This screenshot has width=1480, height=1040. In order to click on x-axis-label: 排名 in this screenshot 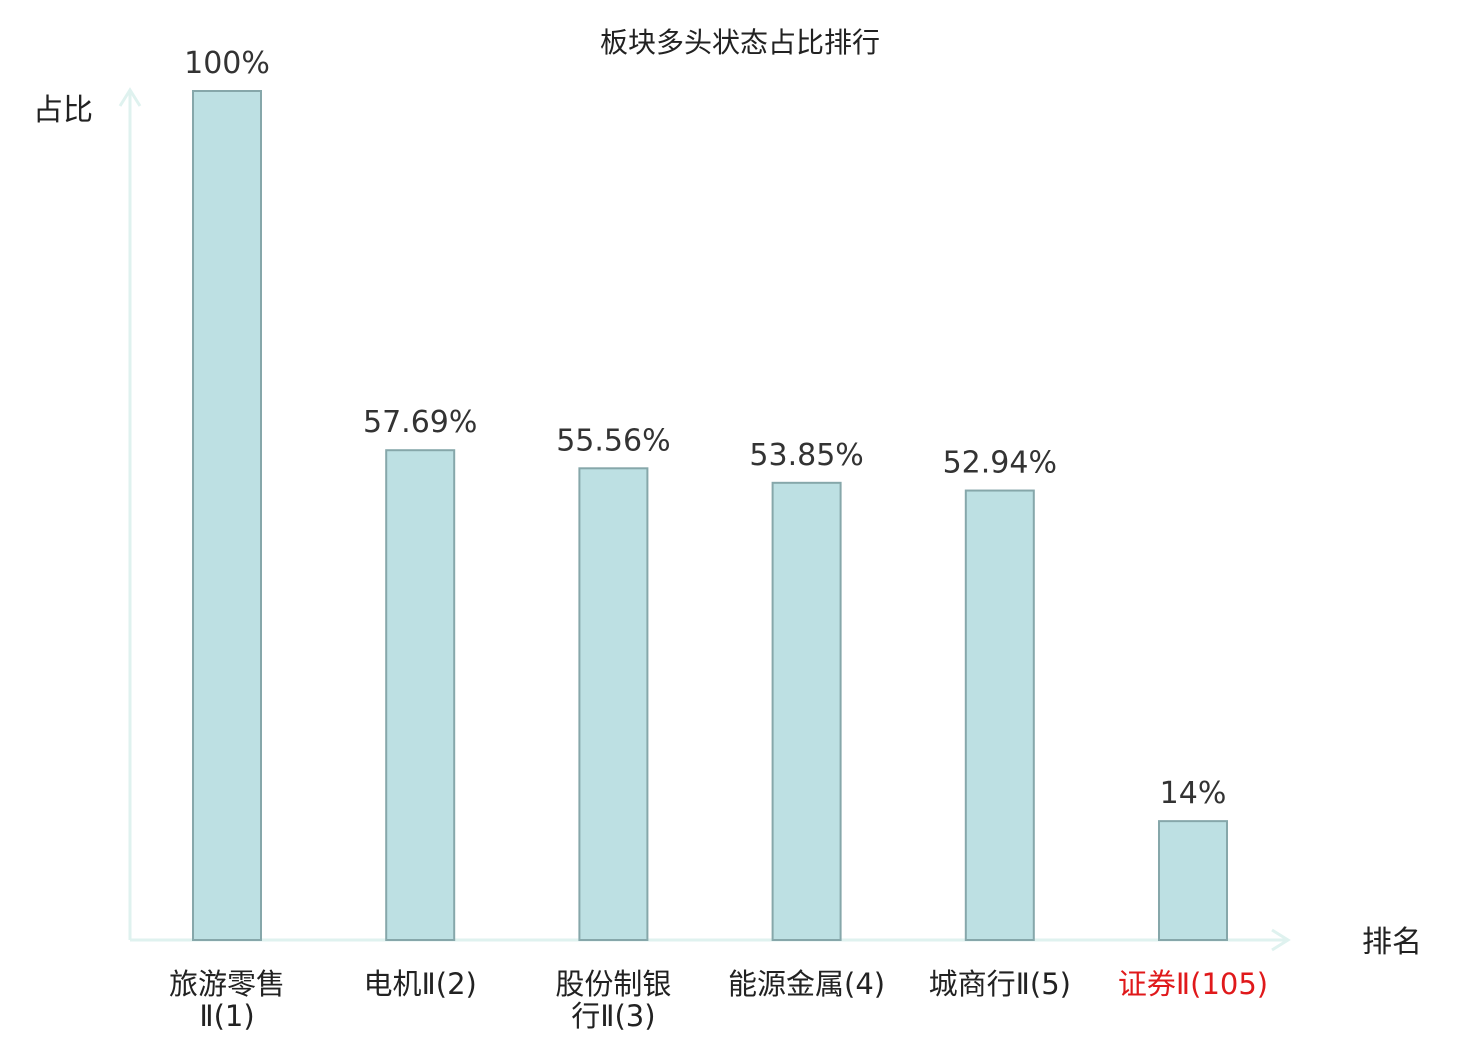, I will do `click(1392, 942)`.